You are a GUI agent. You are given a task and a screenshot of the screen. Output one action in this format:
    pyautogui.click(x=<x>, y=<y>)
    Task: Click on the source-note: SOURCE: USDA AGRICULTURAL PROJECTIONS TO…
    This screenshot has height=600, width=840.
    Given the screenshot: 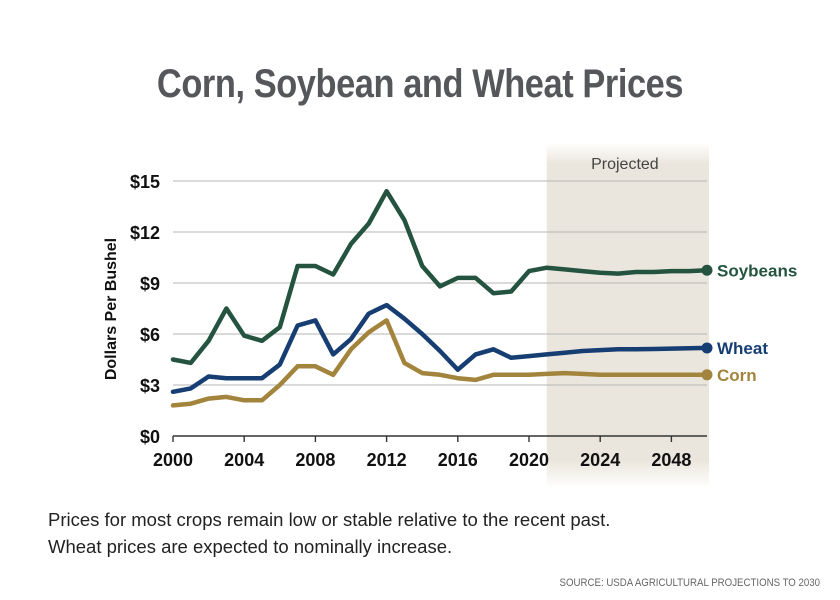 What is the action you would take?
    pyautogui.click(x=689, y=583)
    